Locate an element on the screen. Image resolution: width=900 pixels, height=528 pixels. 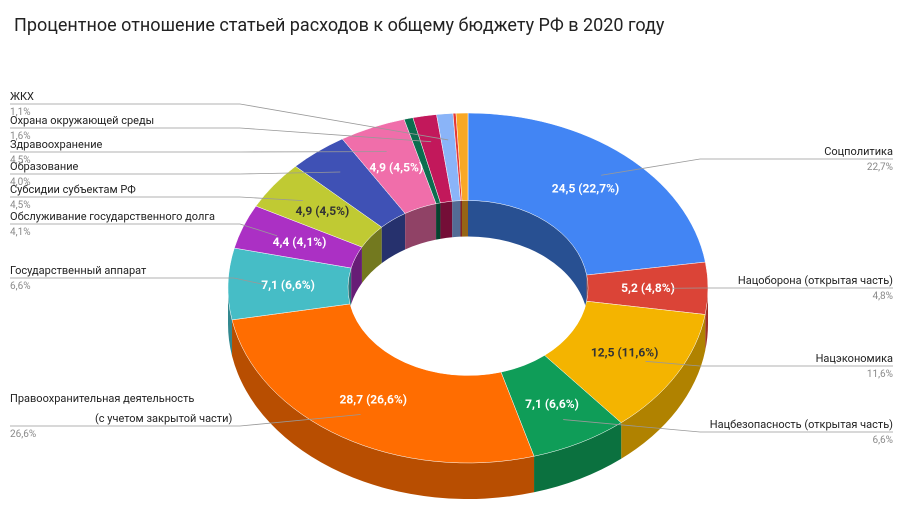
slice-label: 28,7 (26,6%) is located at coordinates (373, 400).